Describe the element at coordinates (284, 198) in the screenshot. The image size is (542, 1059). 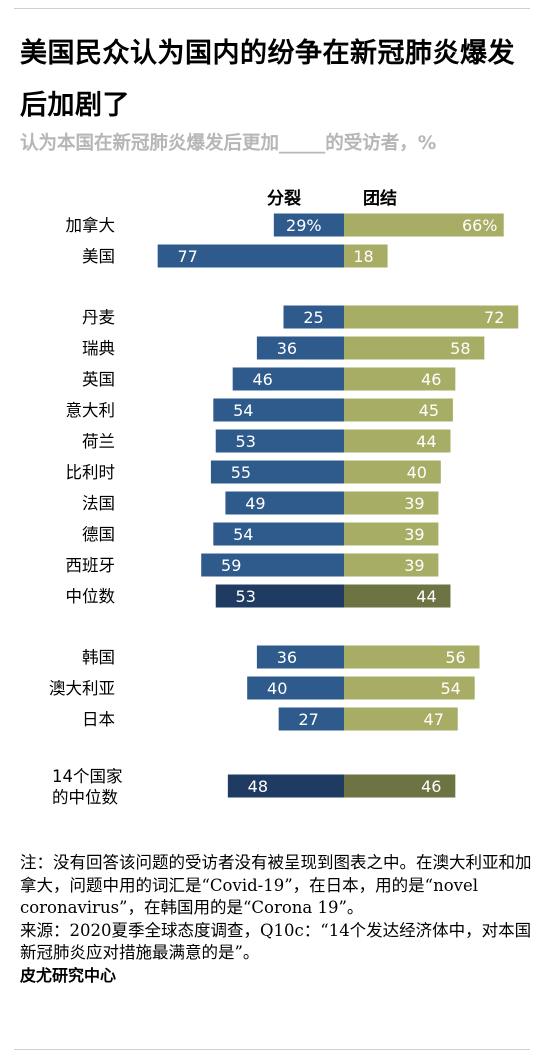
I see `series-label-divided: 分裂` at that location.